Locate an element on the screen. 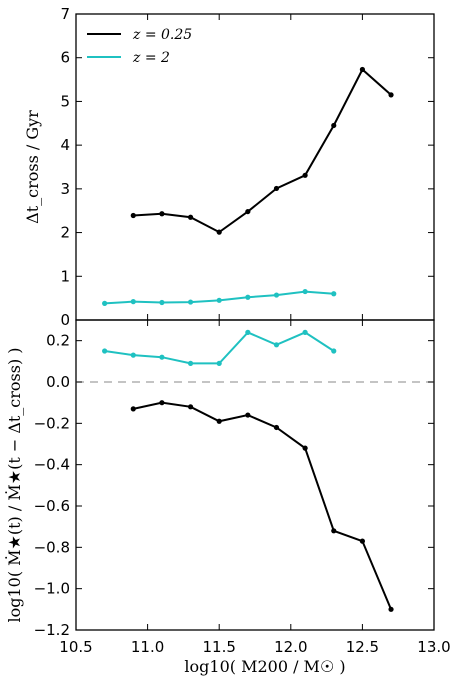  top-y-tick-label: 4 is located at coordinates (65, 145).